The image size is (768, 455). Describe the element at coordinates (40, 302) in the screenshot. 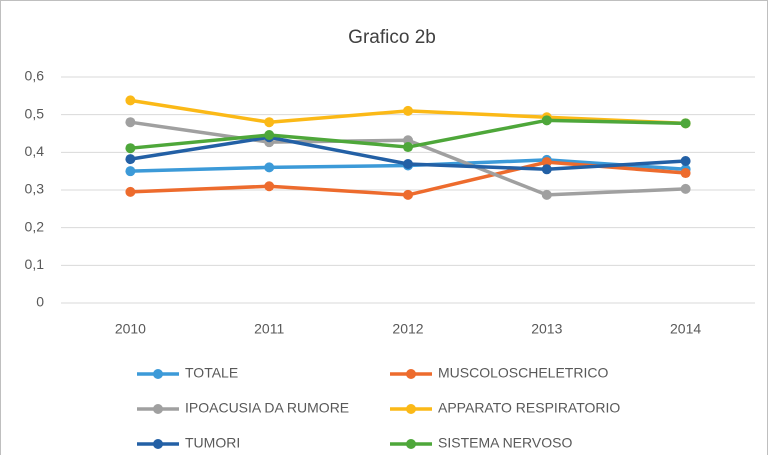

I see `y-tick-label: 0` at that location.